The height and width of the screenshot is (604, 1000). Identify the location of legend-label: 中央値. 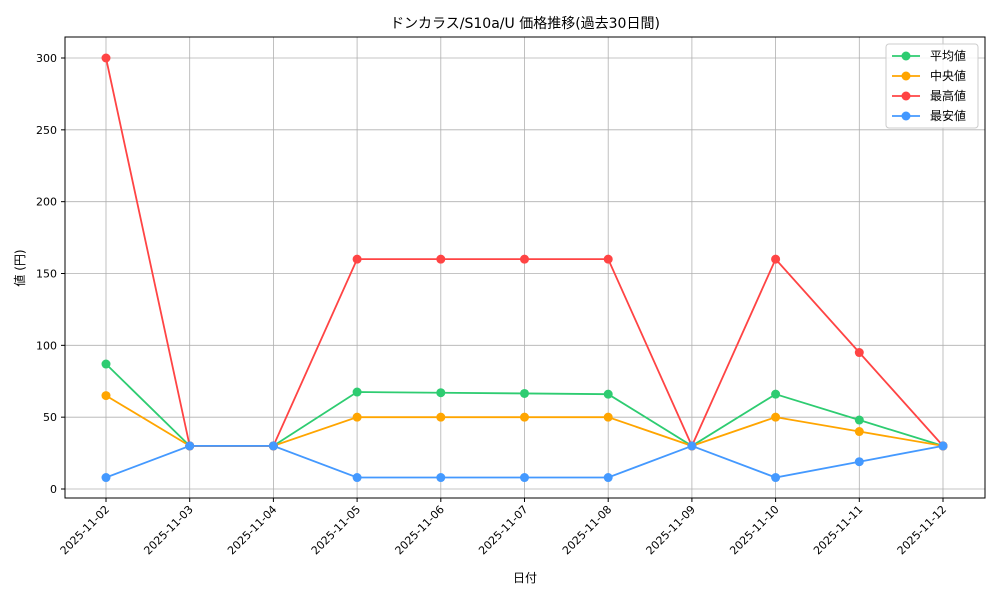
(948, 75).